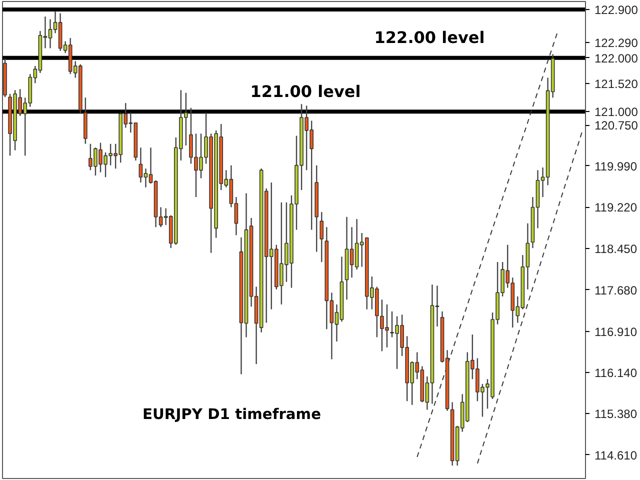 This screenshot has height=480, width=640. What do you see at coordinates (616, 58) in the screenshot?
I see `ref-line-label: 122.000` at bounding box center [616, 58].